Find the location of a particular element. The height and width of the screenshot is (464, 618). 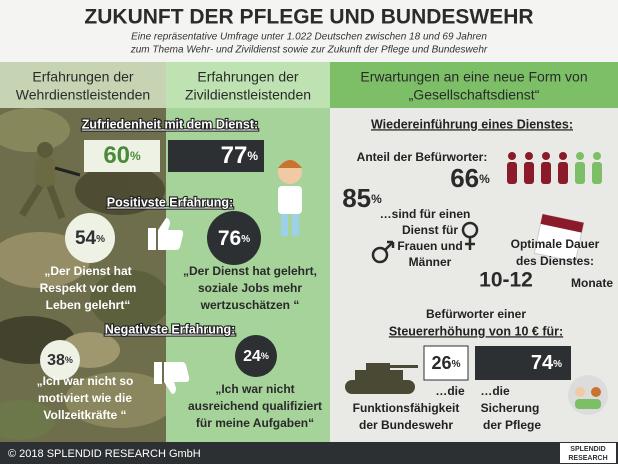

percent-value: 76% is located at coordinates (234, 238).